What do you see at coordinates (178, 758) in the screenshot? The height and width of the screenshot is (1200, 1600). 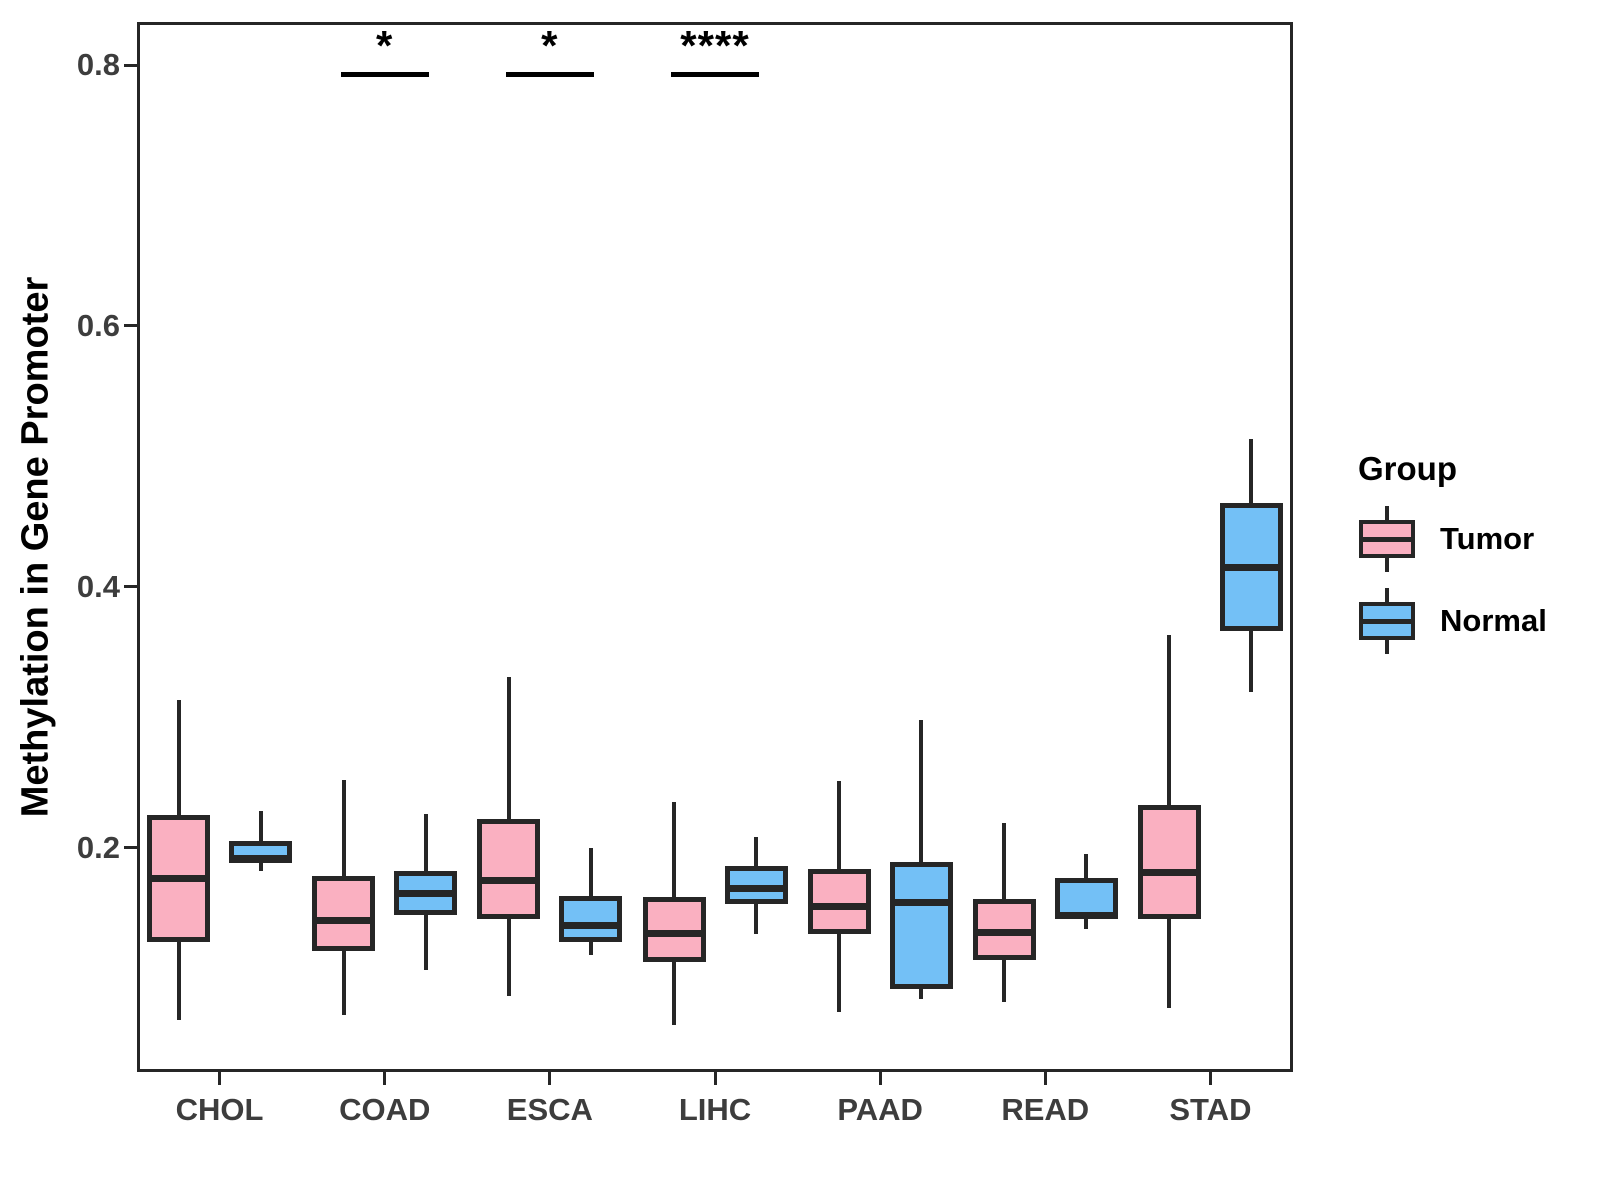 I see `whisker-upper-CHOL-Tumor` at bounding box center [178, 758].